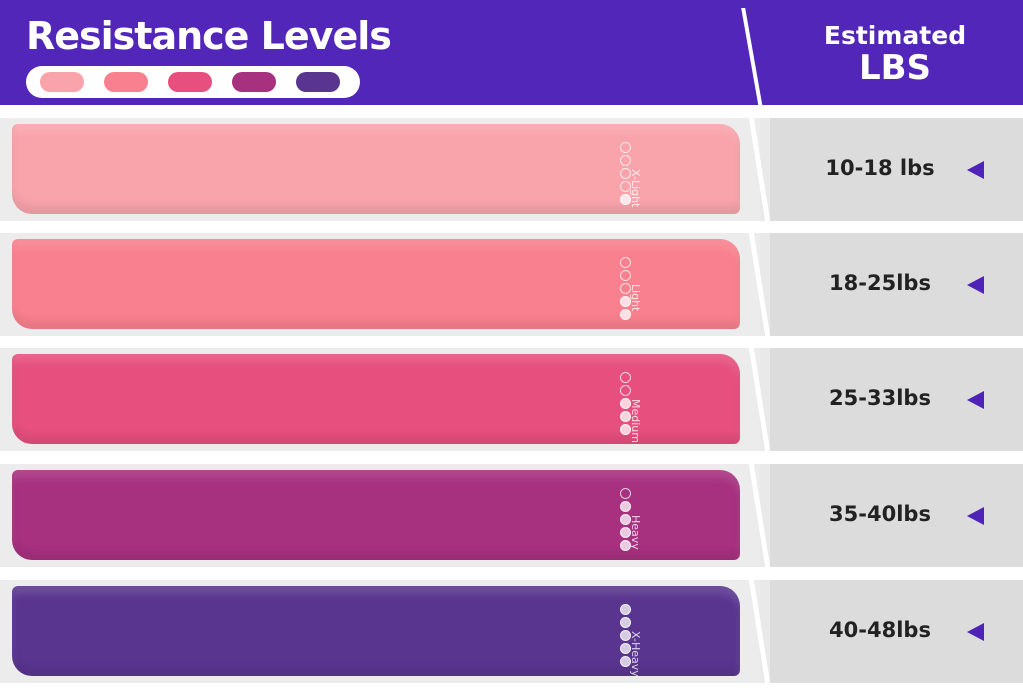 Image resolution: width=1023 pixels, height=689 pixels. What do you see at coordinates (895, 35) in the screenshot?
I see `estimated-label: Estimated` at bounding box center [895, 35].